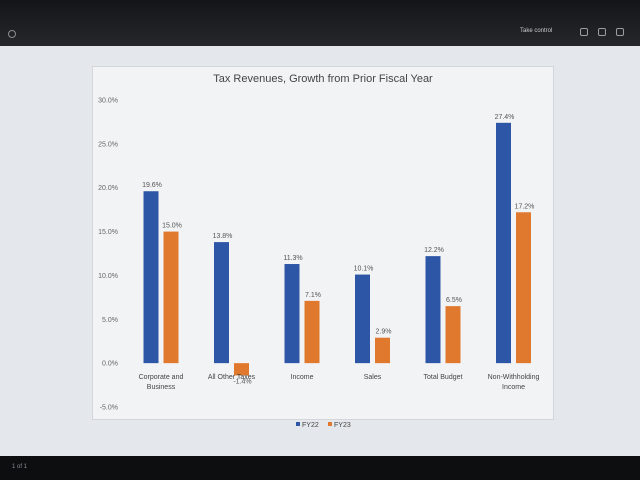 This screenshot has width=640, height=480. I want to click on value-label: 7.1%, so click(313, 295).